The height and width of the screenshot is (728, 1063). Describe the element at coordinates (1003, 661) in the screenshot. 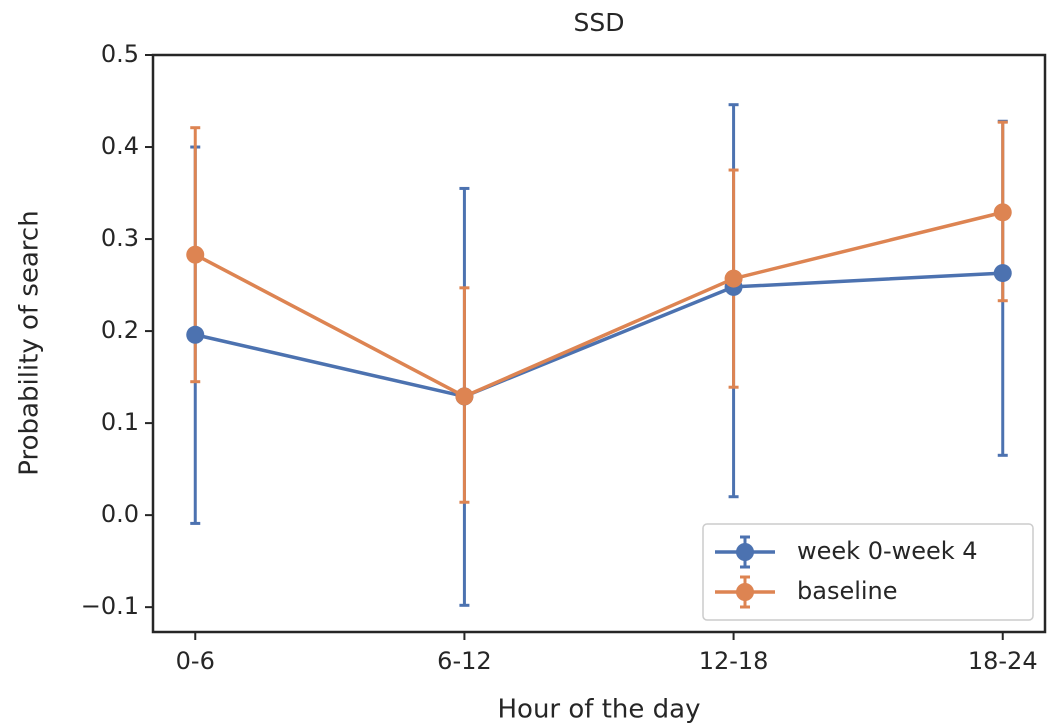

I see `x-tick-label: 18-24` at that location.